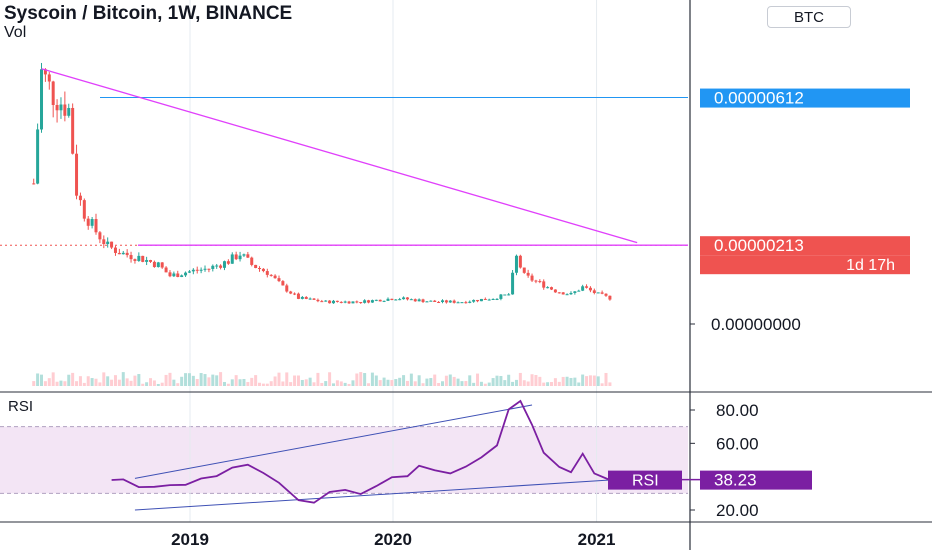 The image size is (932, 550). Describe the element at coordinates (737, 443) in the screenshot. I see `rsi-tick-label: 60.00` at that location.